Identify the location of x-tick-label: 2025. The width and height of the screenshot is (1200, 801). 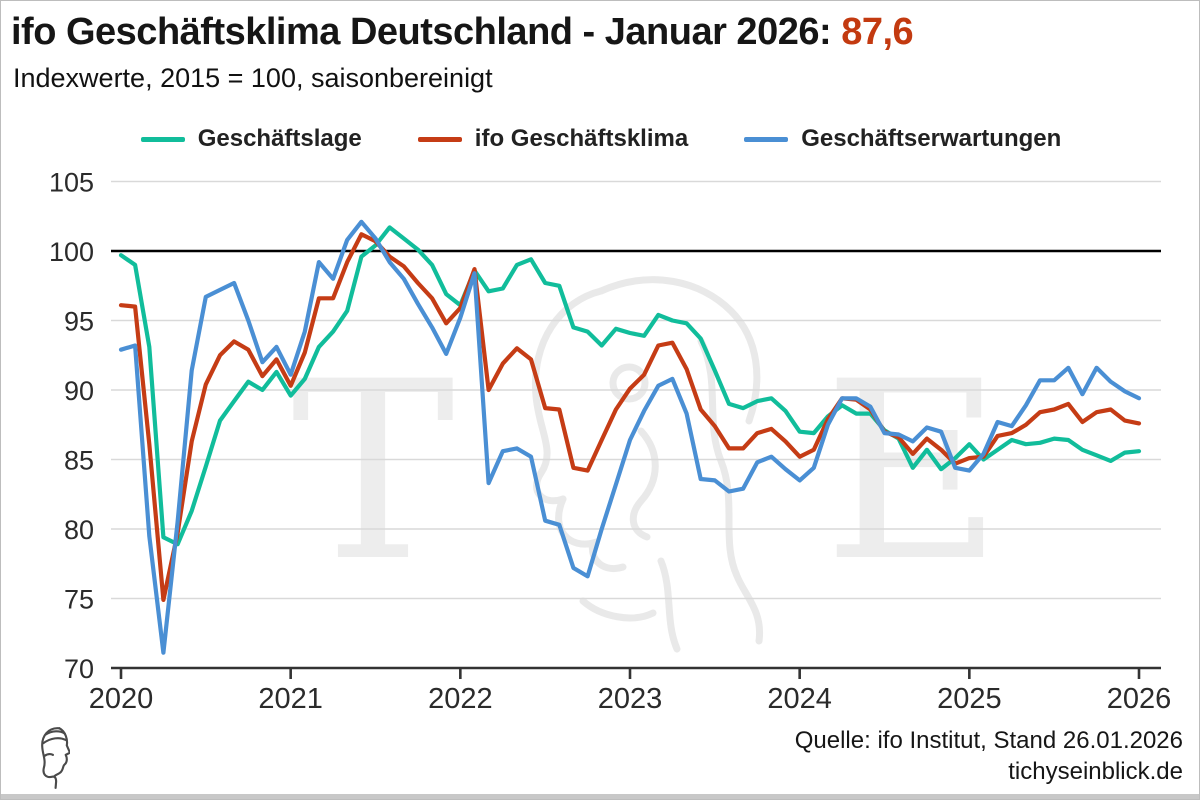
(969, 699).